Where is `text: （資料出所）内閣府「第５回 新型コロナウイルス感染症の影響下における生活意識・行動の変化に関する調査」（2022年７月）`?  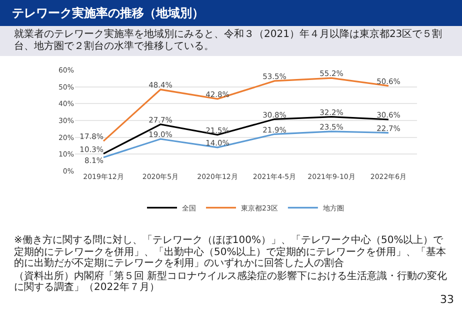
text: （資料出所）内閣府「第５回 新型コロナウイルス感染症の影響下における生活意識・行動の変化に関する調査」（2022年７月） is located at coordinates (231, 282).